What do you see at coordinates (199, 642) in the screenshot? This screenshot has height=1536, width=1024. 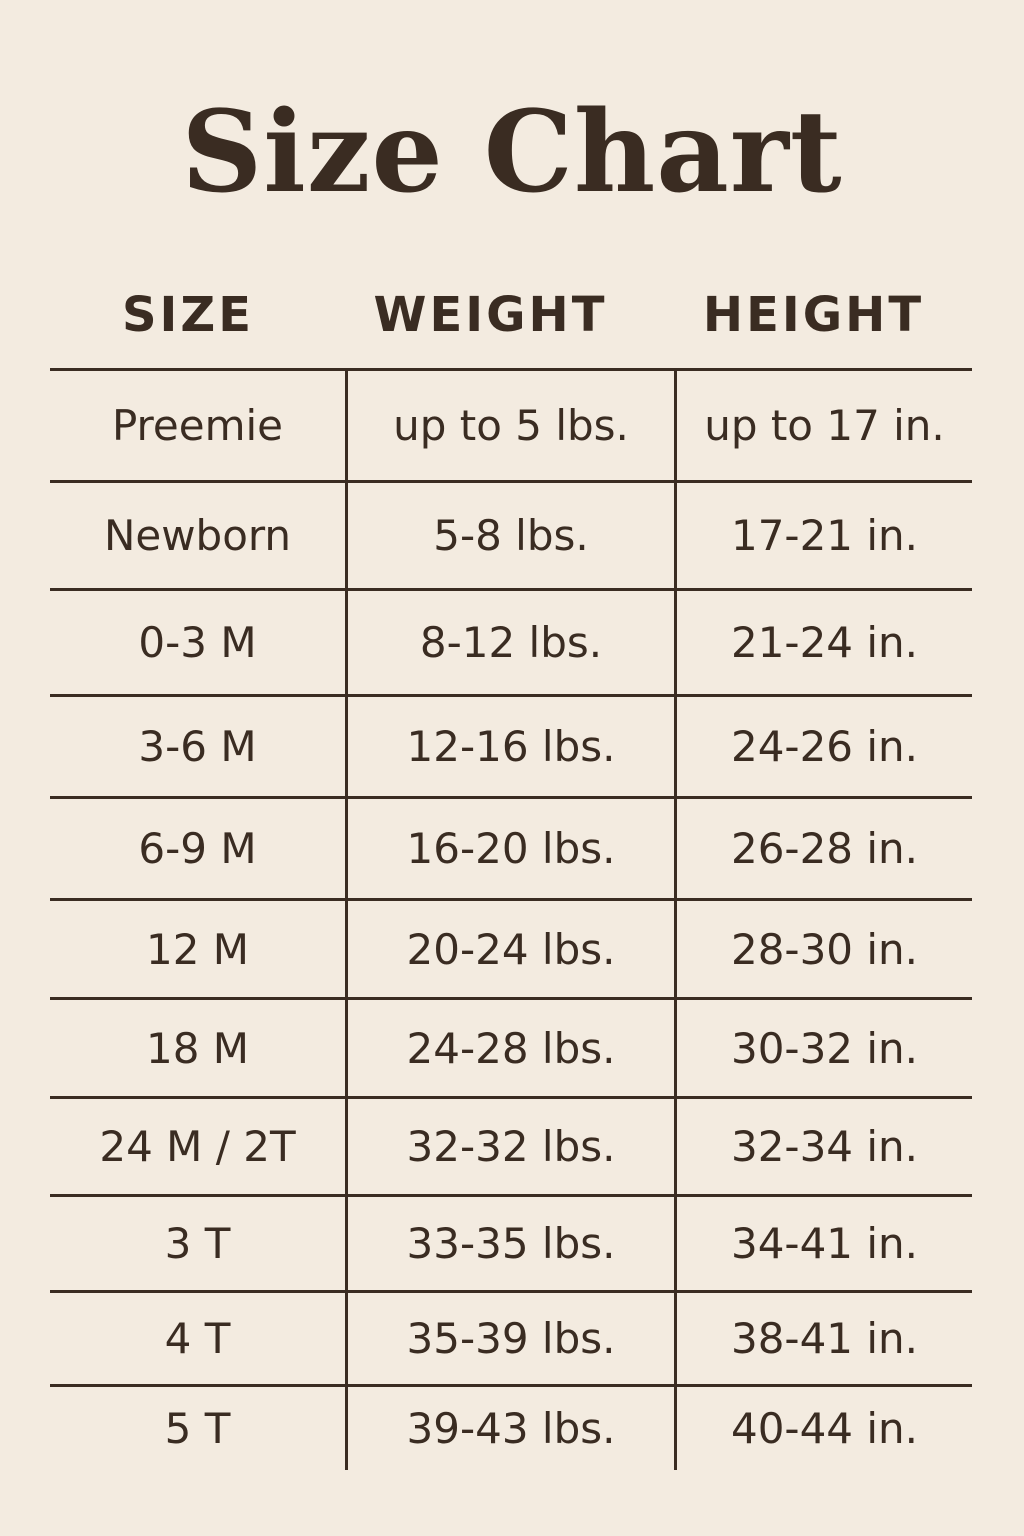 I see `cell-size: 0-3 M` at bounding box center [199, 642].